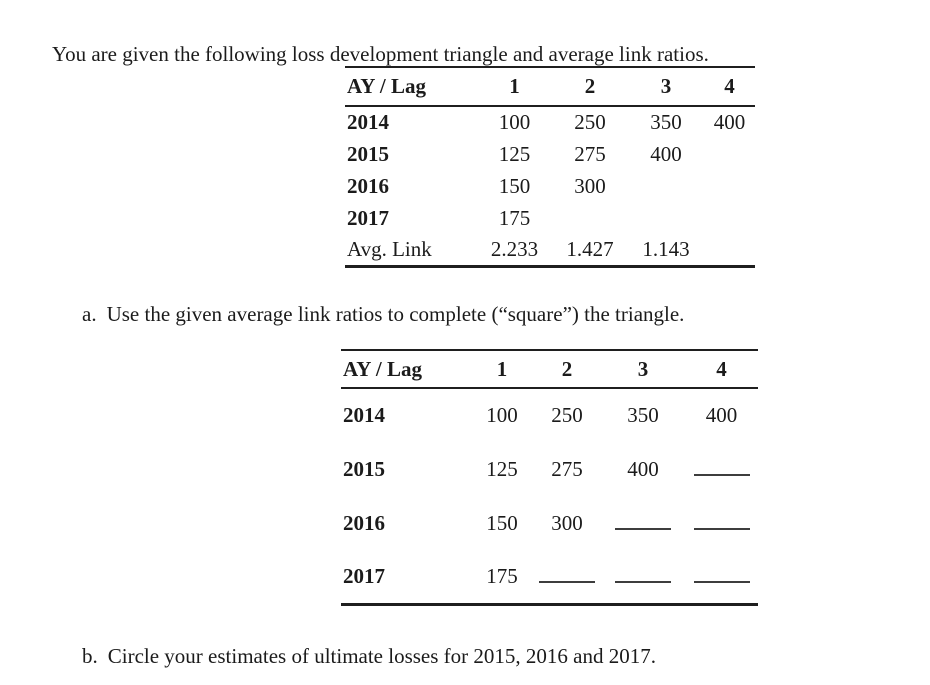  Describe the element at coordinates (90, 656) in the screenshot. I see `part-b-marker: b.` at that location.